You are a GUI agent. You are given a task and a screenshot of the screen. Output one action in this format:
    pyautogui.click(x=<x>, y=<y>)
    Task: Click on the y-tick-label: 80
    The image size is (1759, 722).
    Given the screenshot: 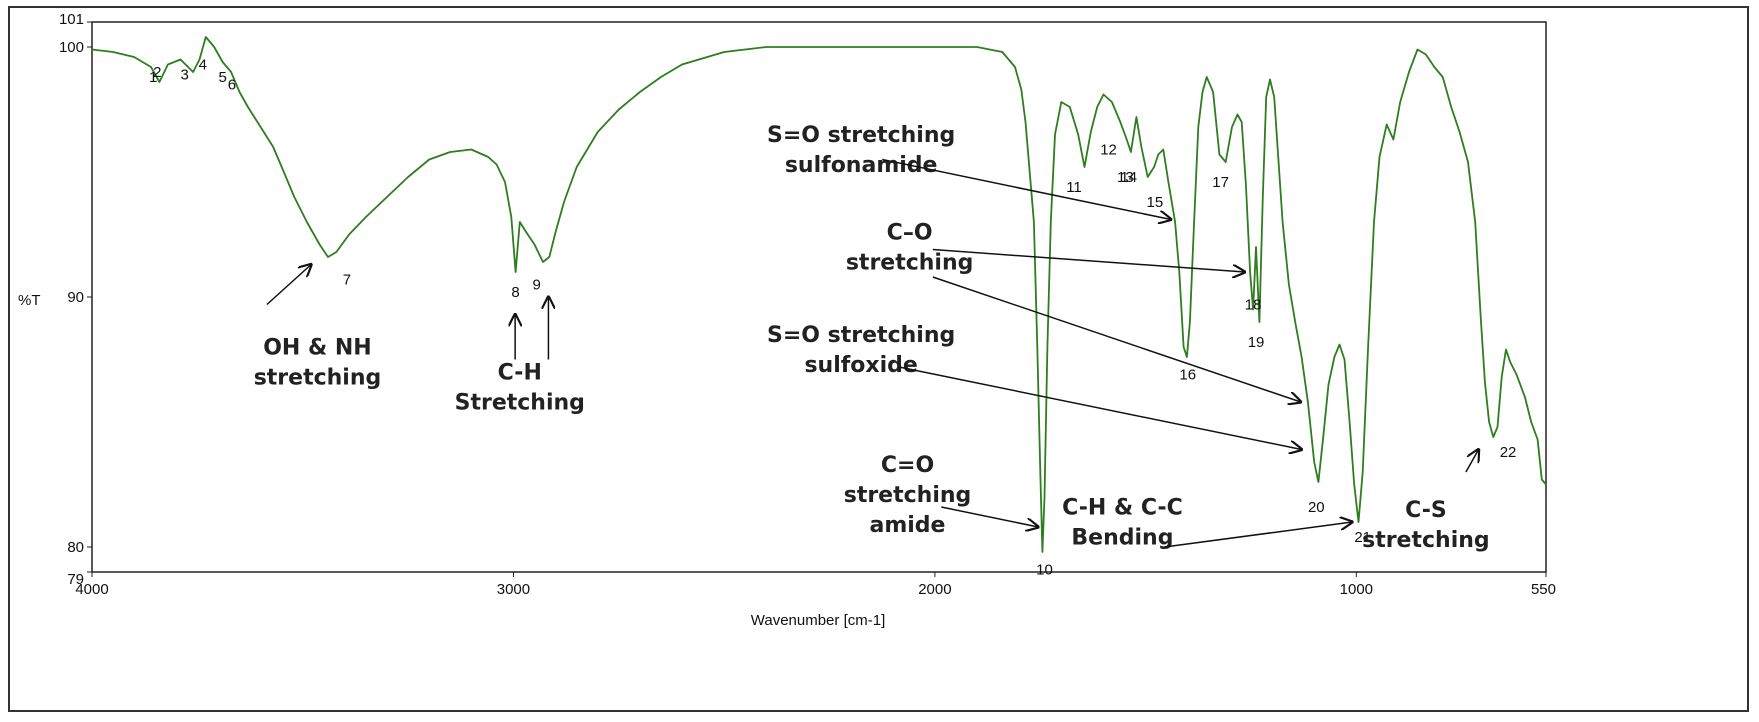 What is the action you would take?
    pyautogui.click(x=75, y=547)
    